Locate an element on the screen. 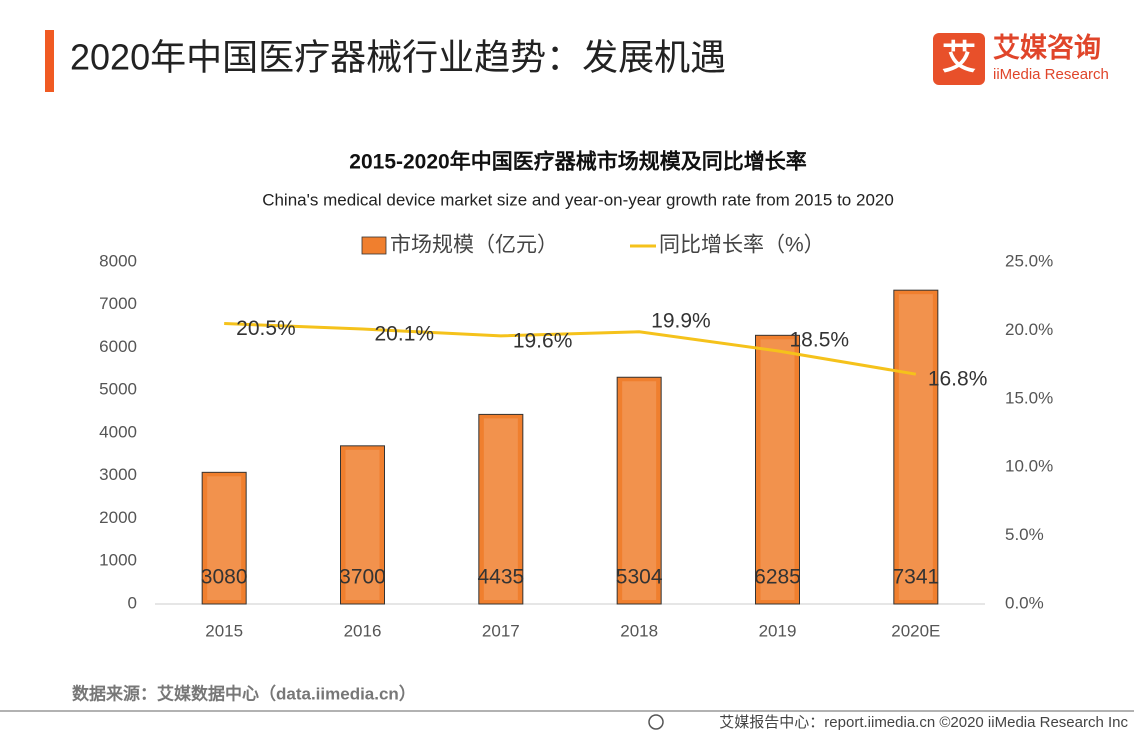 Image resolution: width=1134 pixels, height=737 pixels. logo-box is located at coordinates (959, 59).